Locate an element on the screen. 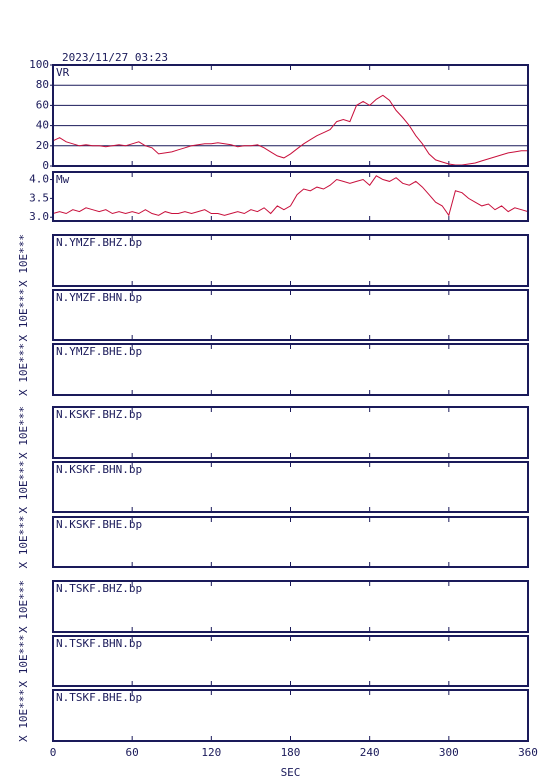 The image size is (554, 781). x-tick-label: 360 is located at coordinates (528, 752).